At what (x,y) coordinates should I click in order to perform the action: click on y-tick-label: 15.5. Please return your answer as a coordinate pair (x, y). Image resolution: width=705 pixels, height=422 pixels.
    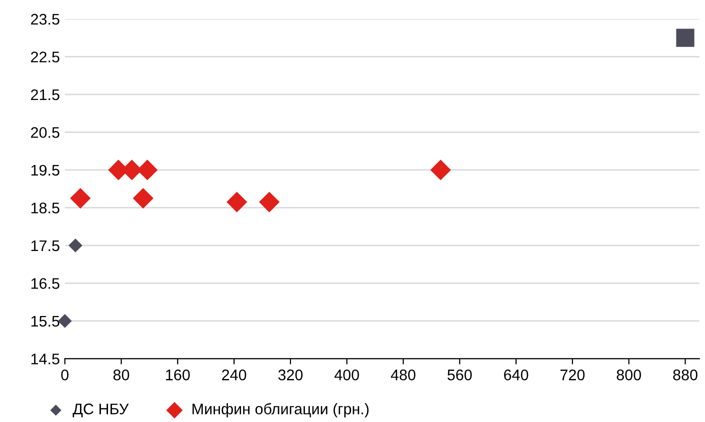
    Looking at the image, I should click on (45, 321).